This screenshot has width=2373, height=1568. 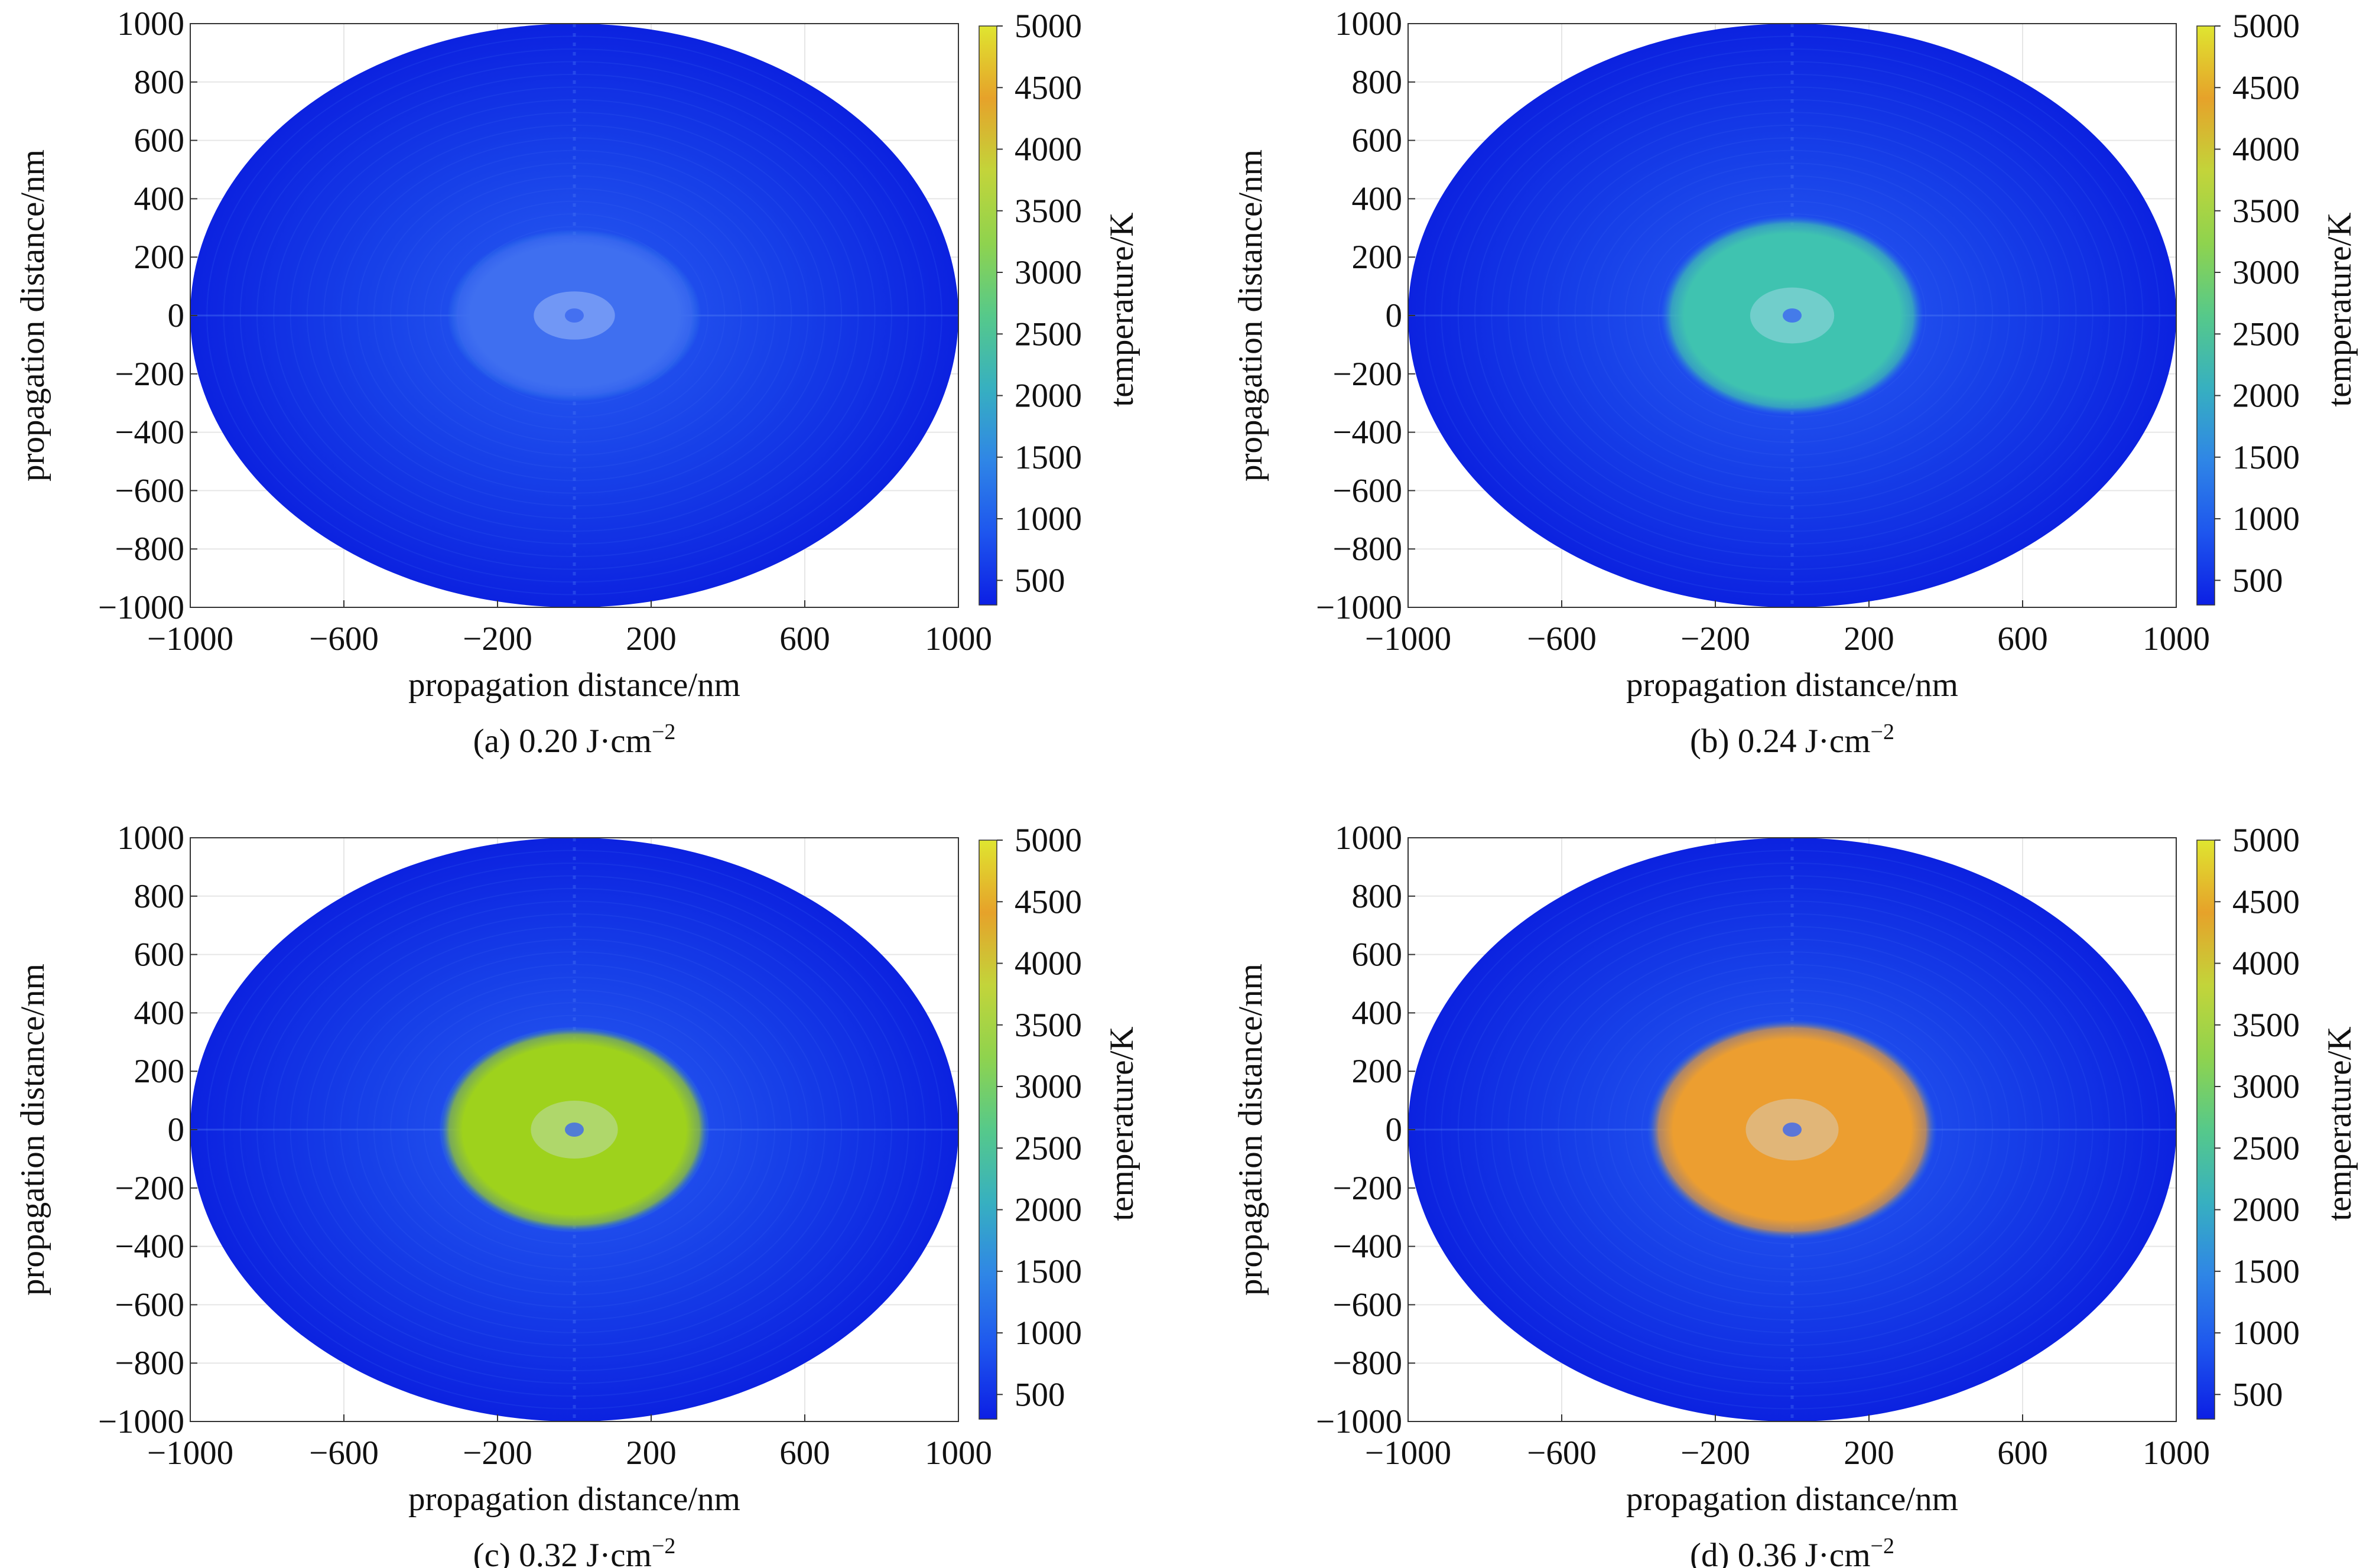 What do you see at coordinates (574, 740) in the screenshot?
I see `panel-caption: (a) 0.20 J·cm−2` at bounding box center [574, 740].